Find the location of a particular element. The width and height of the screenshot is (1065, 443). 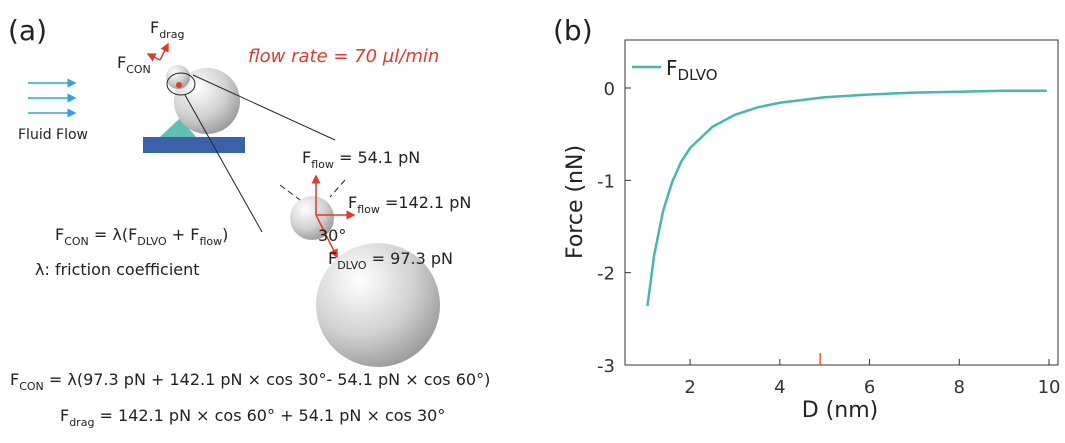

con-definition: FCON = λ(FDLVO + Fflow) is located at coordinates (141, 236).